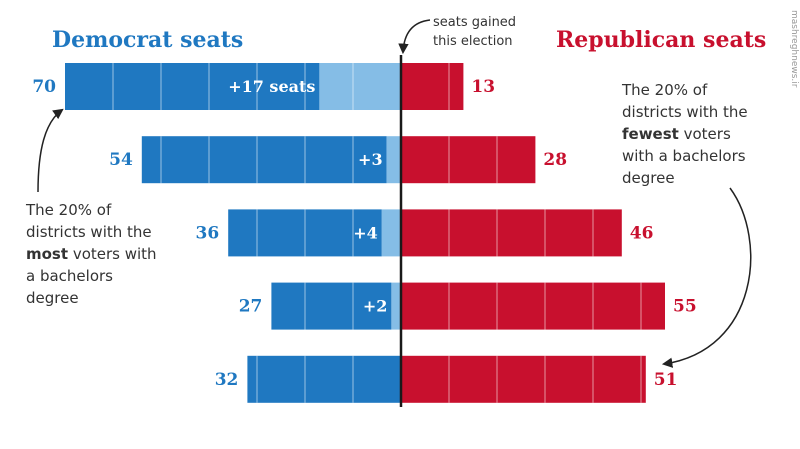  Describe the element at coordinates (208, 233) in the screenshot. I see `dem-value-2: 36` at that location.